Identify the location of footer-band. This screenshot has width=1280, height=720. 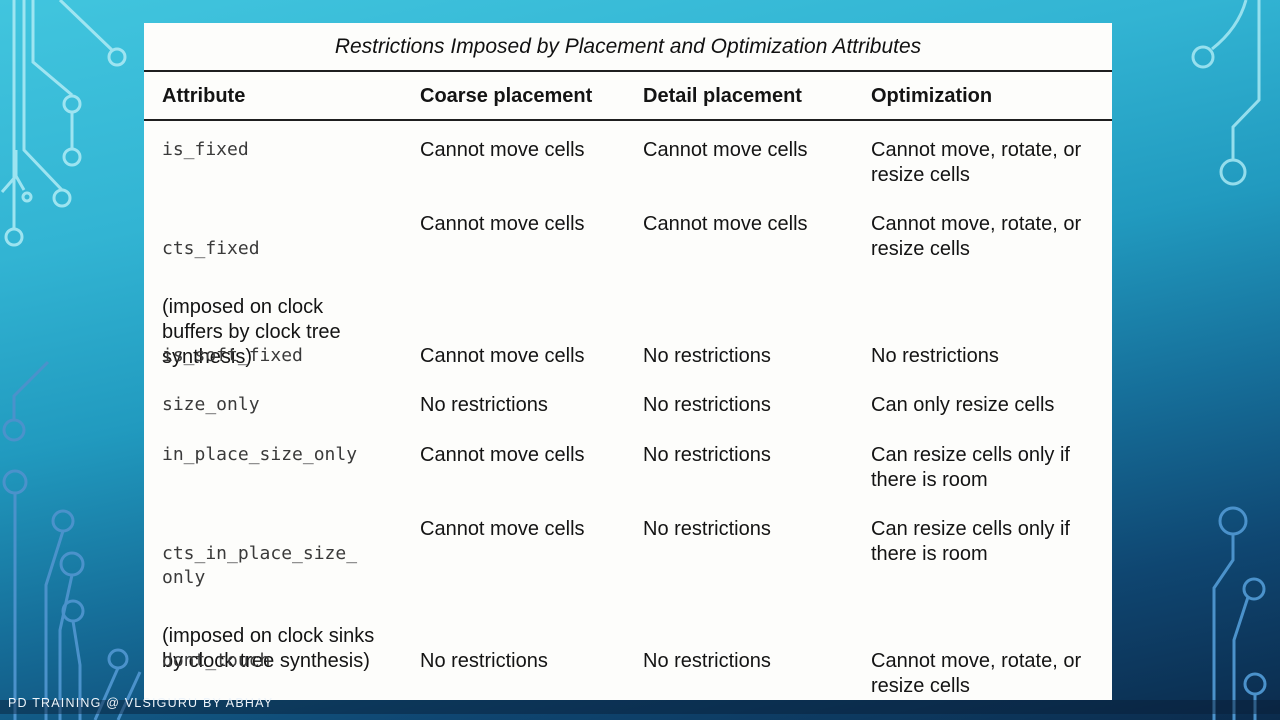
(640, 707).